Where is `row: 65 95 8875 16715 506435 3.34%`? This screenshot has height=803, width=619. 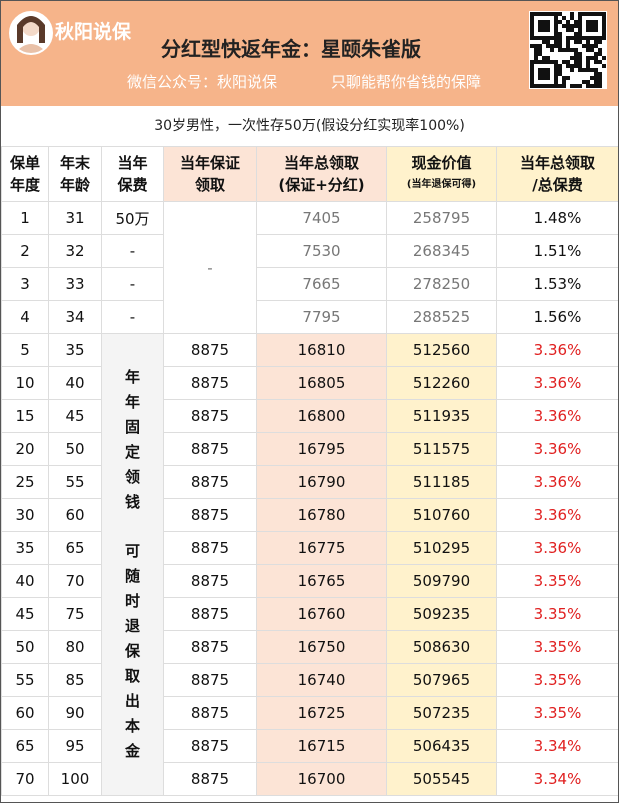 row: 65 95 8875 16715 506435 3.34% is located at coordinates (309, 746).